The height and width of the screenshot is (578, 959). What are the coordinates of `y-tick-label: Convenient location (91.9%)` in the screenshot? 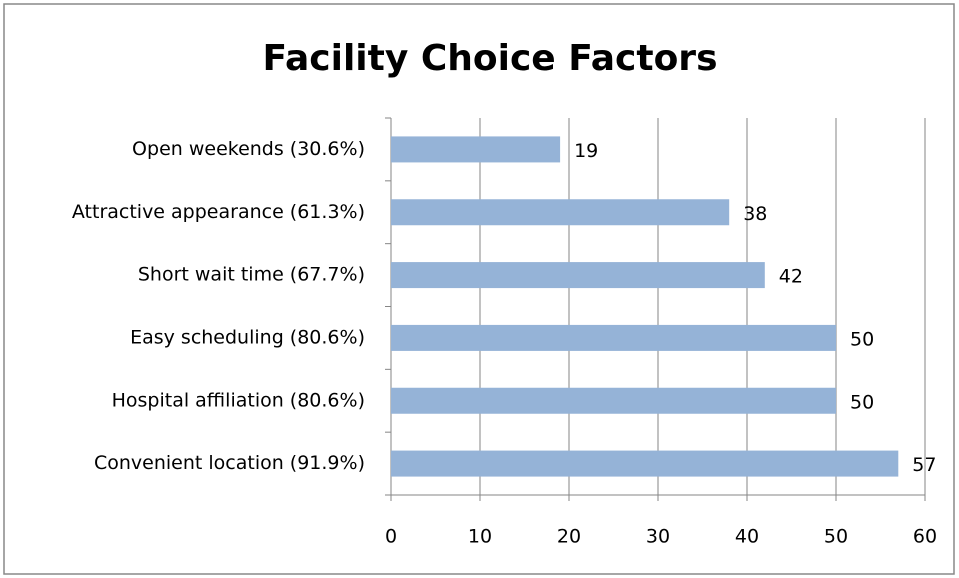 It's located at (229, 463).